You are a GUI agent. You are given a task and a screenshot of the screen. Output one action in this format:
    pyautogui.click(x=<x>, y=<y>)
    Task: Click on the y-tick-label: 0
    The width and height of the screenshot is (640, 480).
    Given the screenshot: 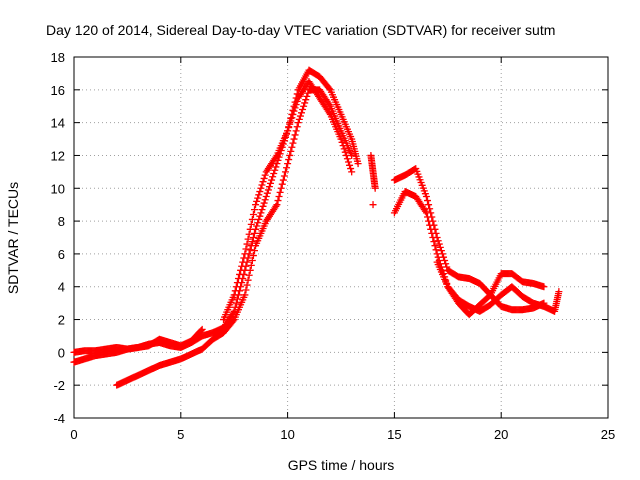 What is the action you would take?
    pyautogui.click(x=61, y=352)
    